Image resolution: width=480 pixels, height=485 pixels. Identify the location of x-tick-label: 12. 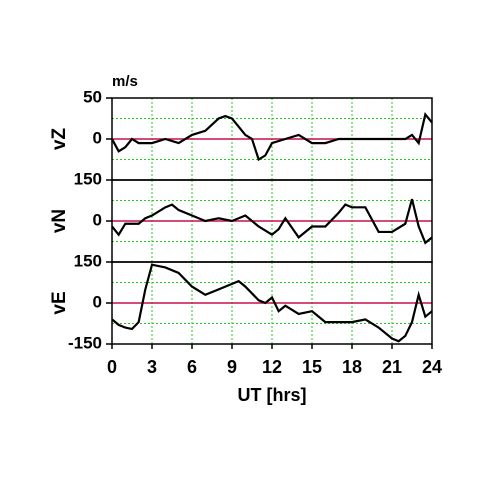
(272, 367).